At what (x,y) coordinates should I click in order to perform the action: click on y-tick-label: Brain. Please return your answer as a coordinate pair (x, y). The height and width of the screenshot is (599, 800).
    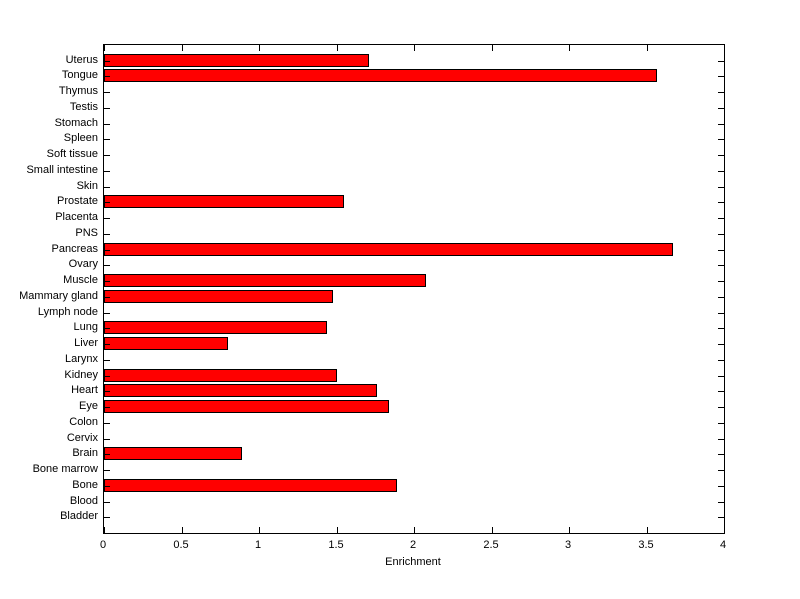
    Looking at the image, I should click on (85, 453).